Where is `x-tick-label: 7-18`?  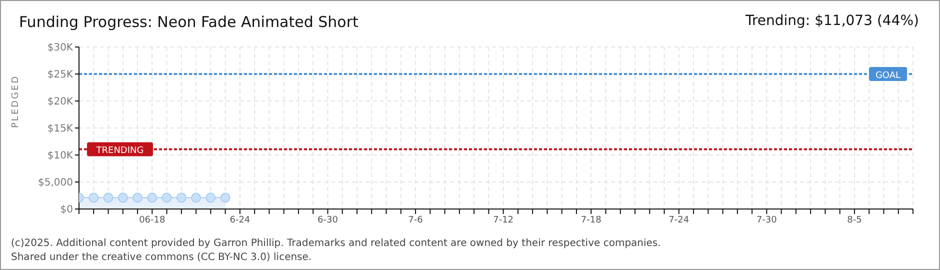
x-tick-label: 7-18 is located at coordinates (591, 220).